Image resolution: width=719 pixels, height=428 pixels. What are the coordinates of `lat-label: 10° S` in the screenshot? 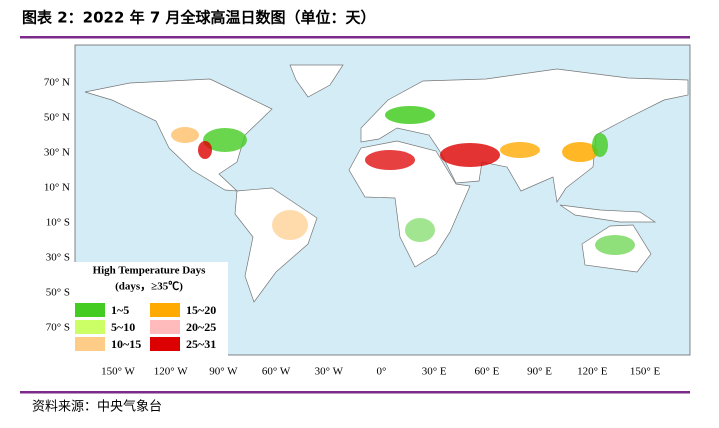 It's located at (58, 223).